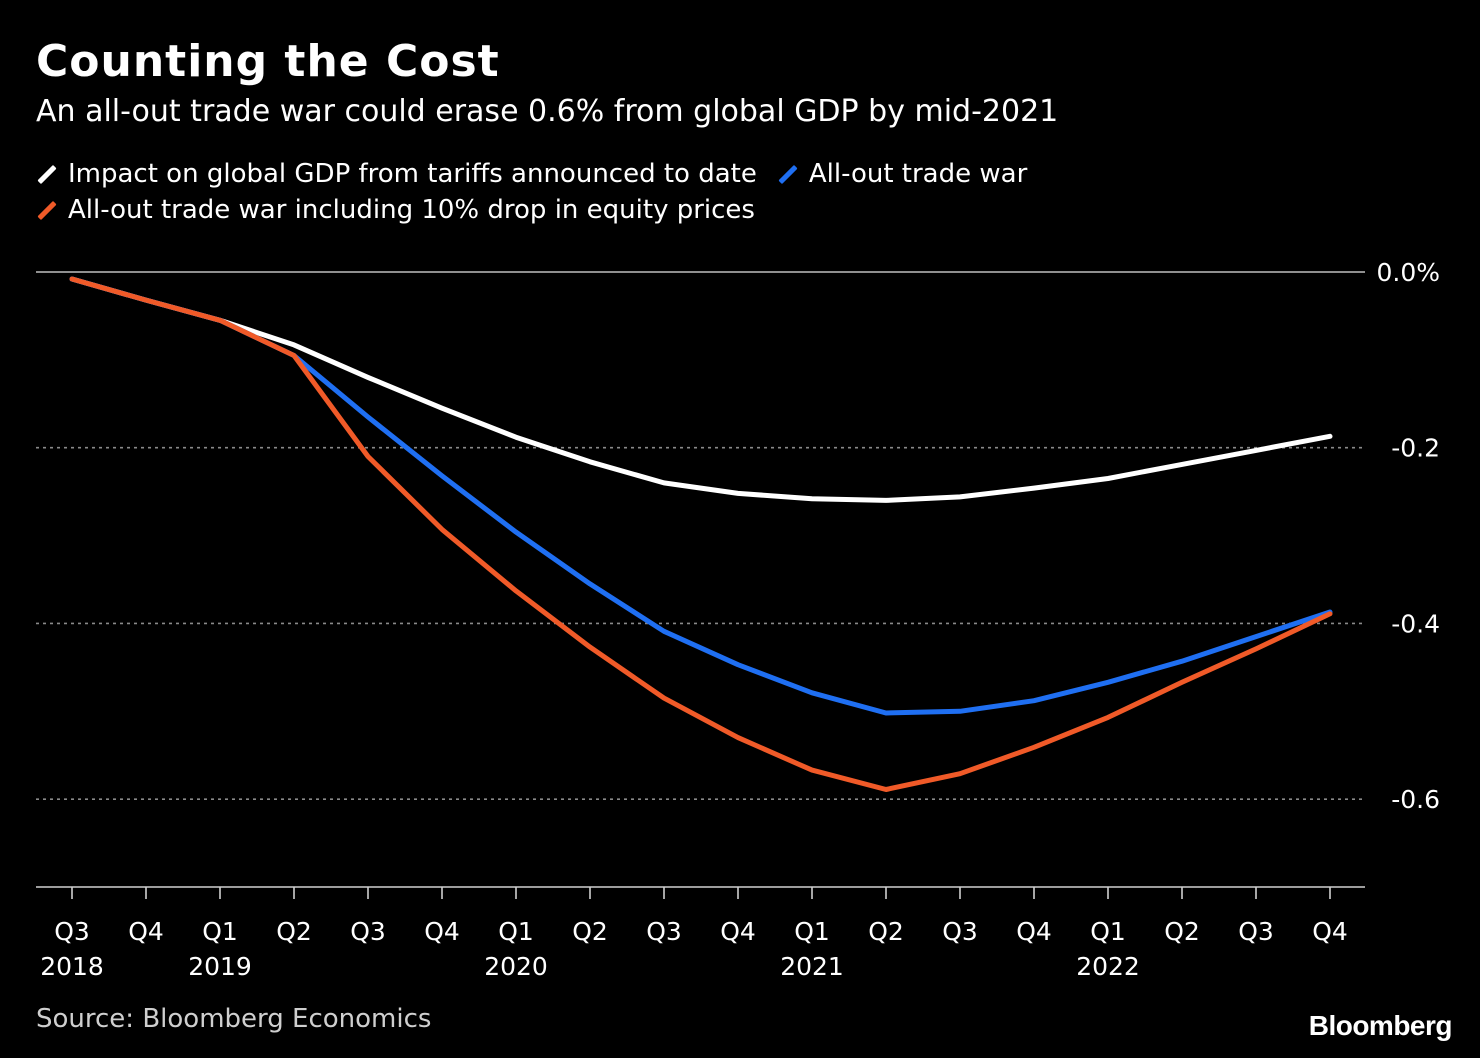 Image resolution: width=1480 pixels, height=1058 pixels. Describe the element at coordinates (812, 966) in the screenshot. I see `x-year-label: 2021` at that location.